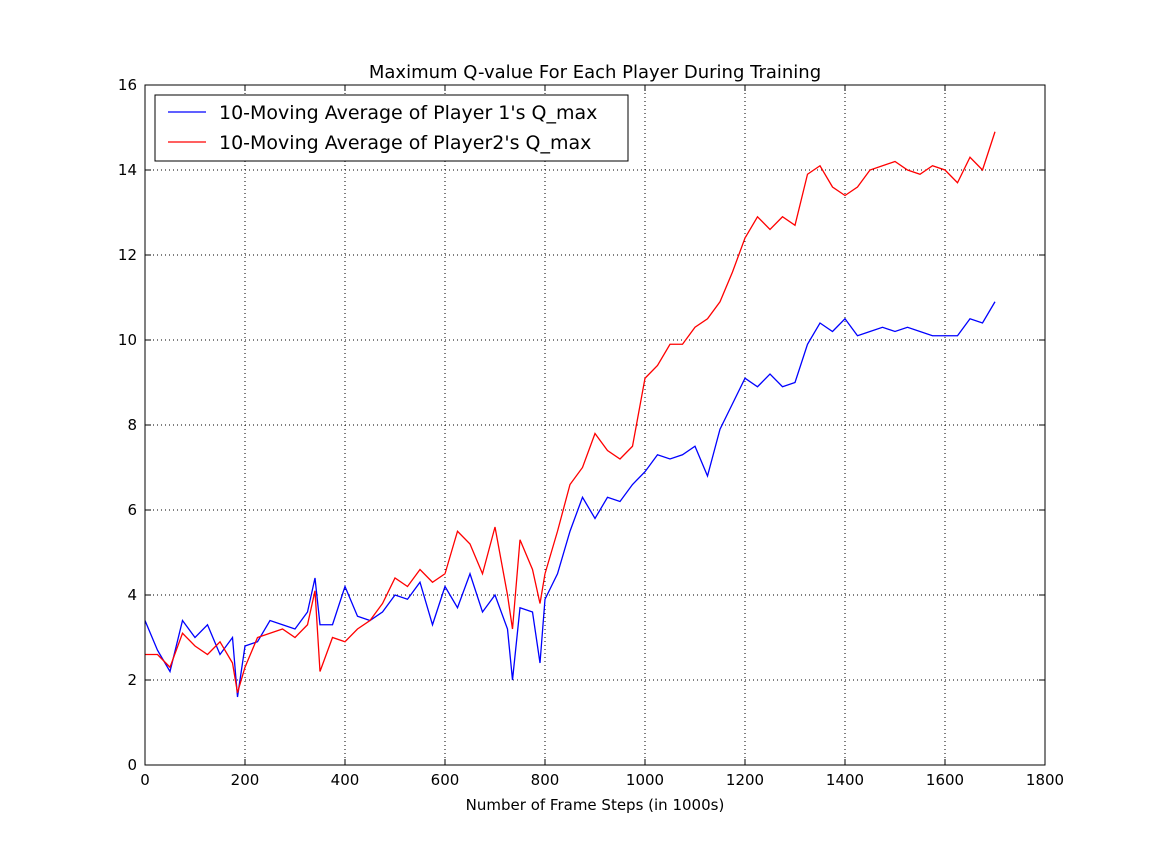 The width and height of the screenshot is (1161, 854). Describe the element at coordinates (391, 128) in the screenshot. I see `legend-box` at that location.